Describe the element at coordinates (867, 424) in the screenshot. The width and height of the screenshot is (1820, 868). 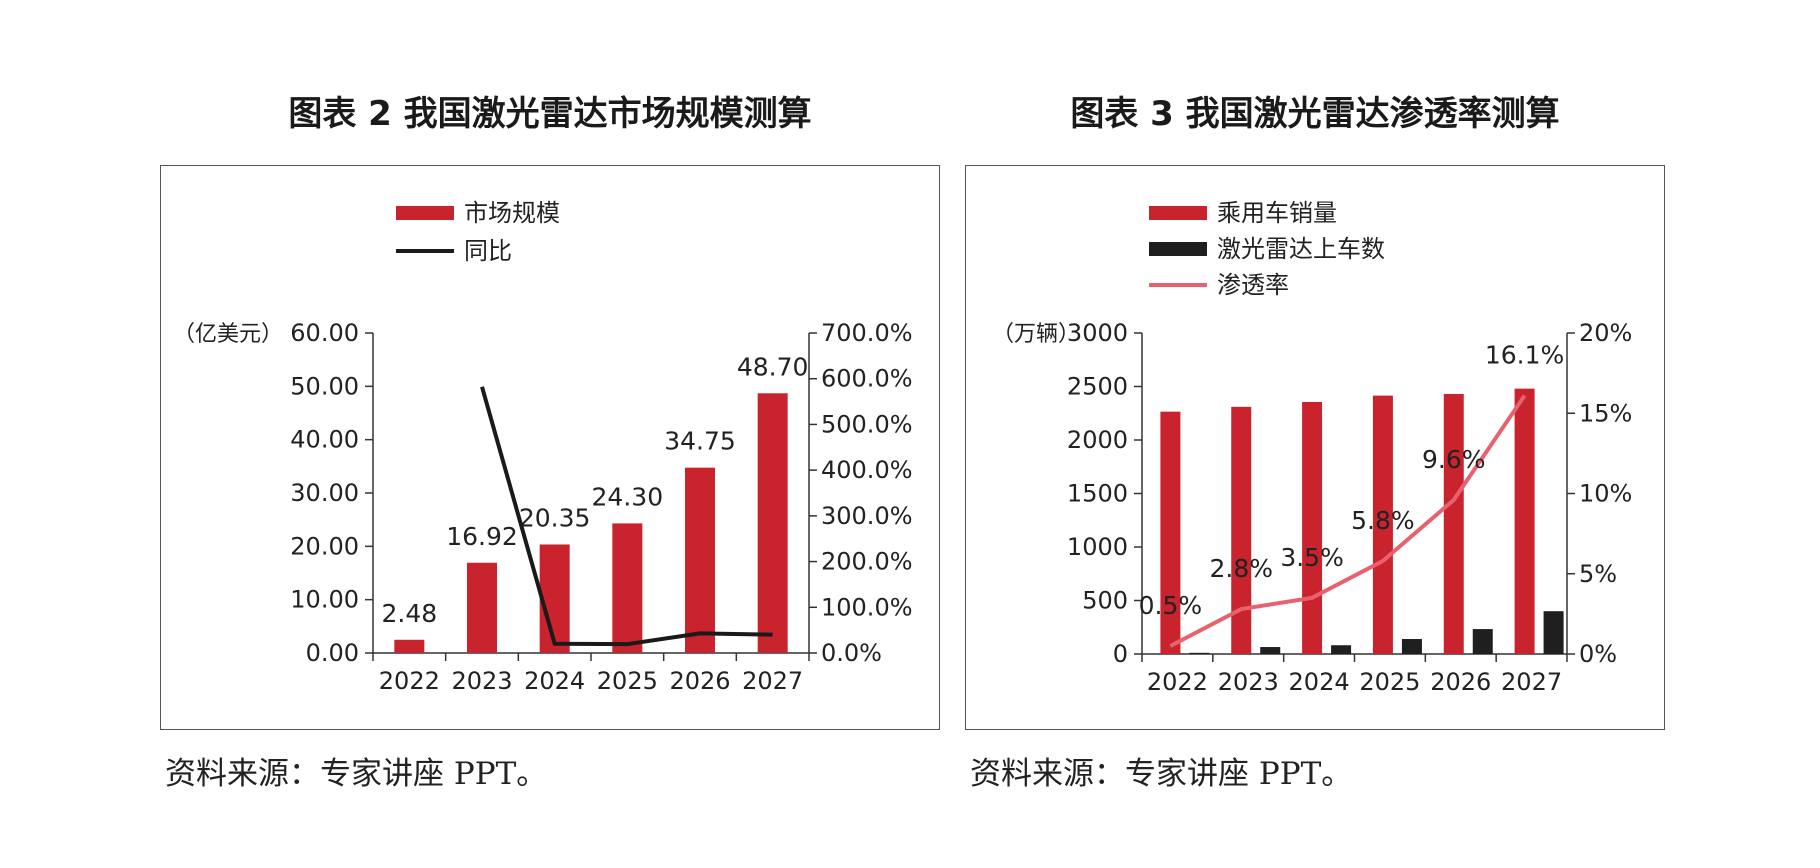
I see `right-tick-label: 500.0%` at that location.